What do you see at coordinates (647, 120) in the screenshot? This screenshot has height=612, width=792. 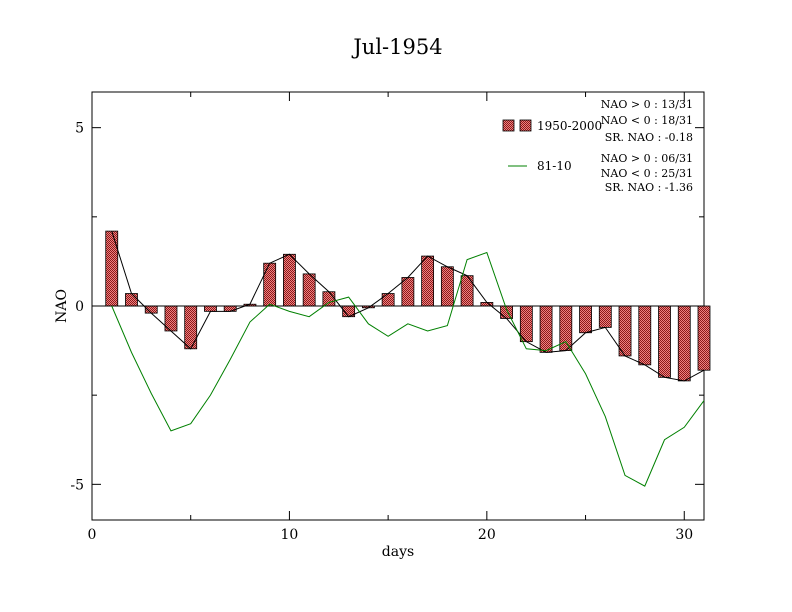 I see `stat-1950-nao-negative: NAO < 0 : 18/31` at bounding box center [647, 120].